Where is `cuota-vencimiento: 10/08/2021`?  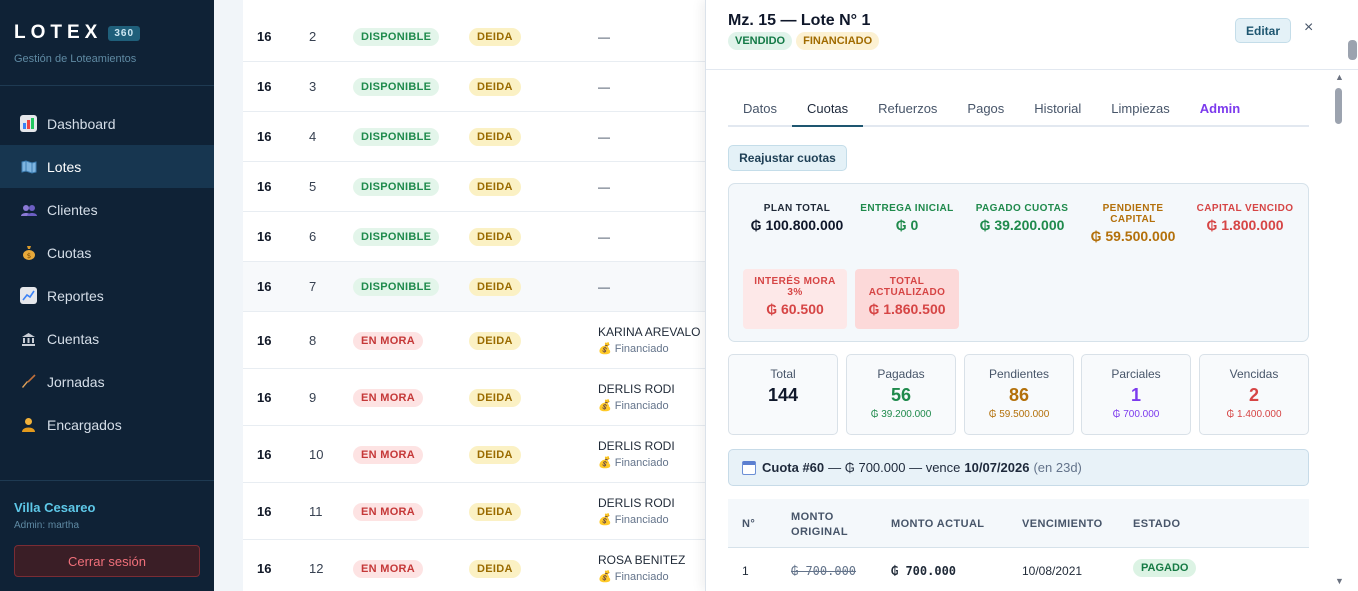 cuota-vencimiento: 10/08/2021 is located at coordinates (1052, 571).